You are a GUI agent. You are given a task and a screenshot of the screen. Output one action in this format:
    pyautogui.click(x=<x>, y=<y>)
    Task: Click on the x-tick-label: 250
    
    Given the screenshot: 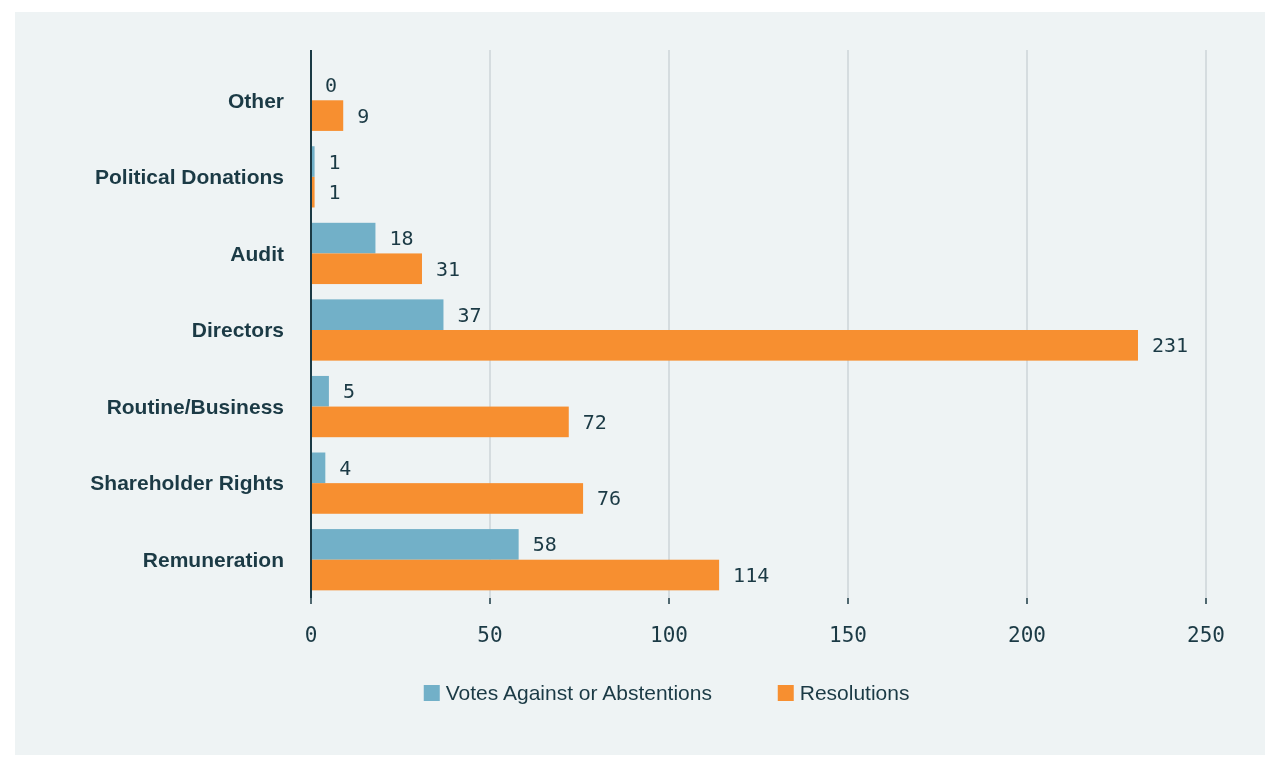 What is the action you would take?
    pyautogui.click(x=1206, y=635)
    